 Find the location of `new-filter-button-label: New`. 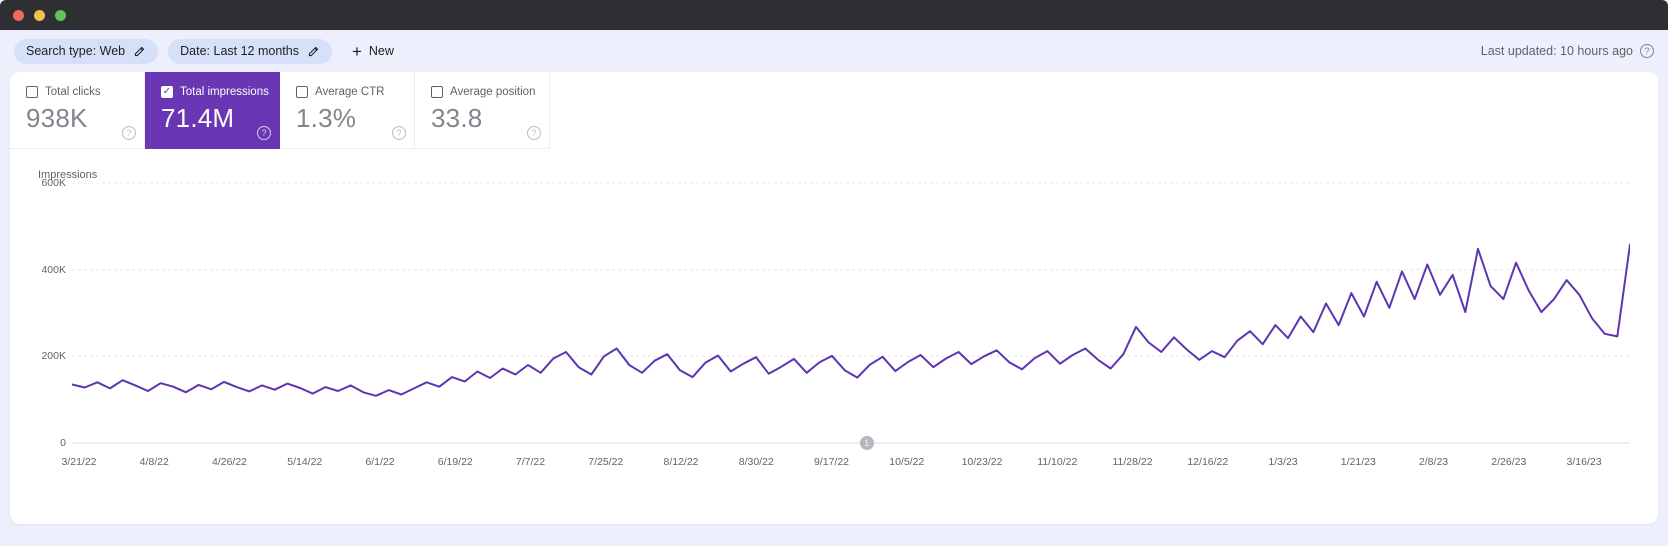

new-filter-button-label: New is located at coordinates (381, 51).